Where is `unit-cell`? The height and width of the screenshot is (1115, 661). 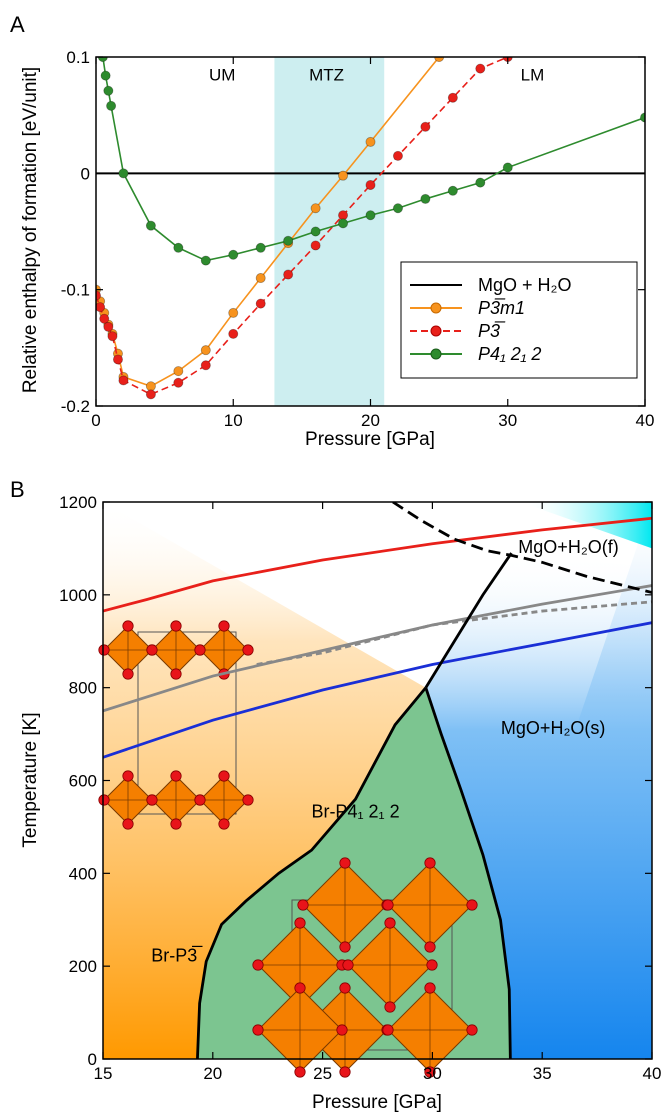 unit-cell is located at coordinates (187, 723).